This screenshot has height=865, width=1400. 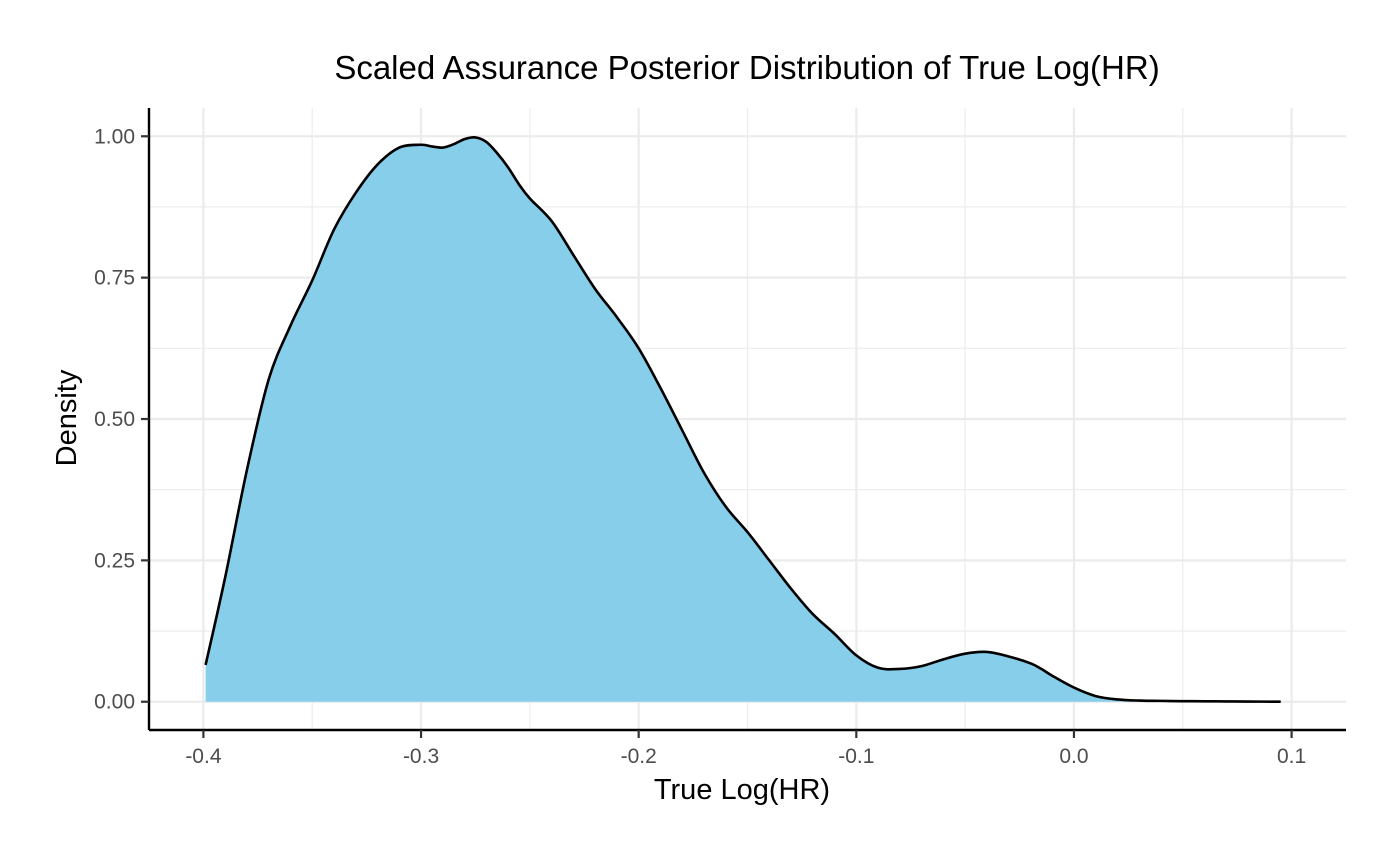 I want to click on x-tick-label: -0.1, so click(x=856, y=756).